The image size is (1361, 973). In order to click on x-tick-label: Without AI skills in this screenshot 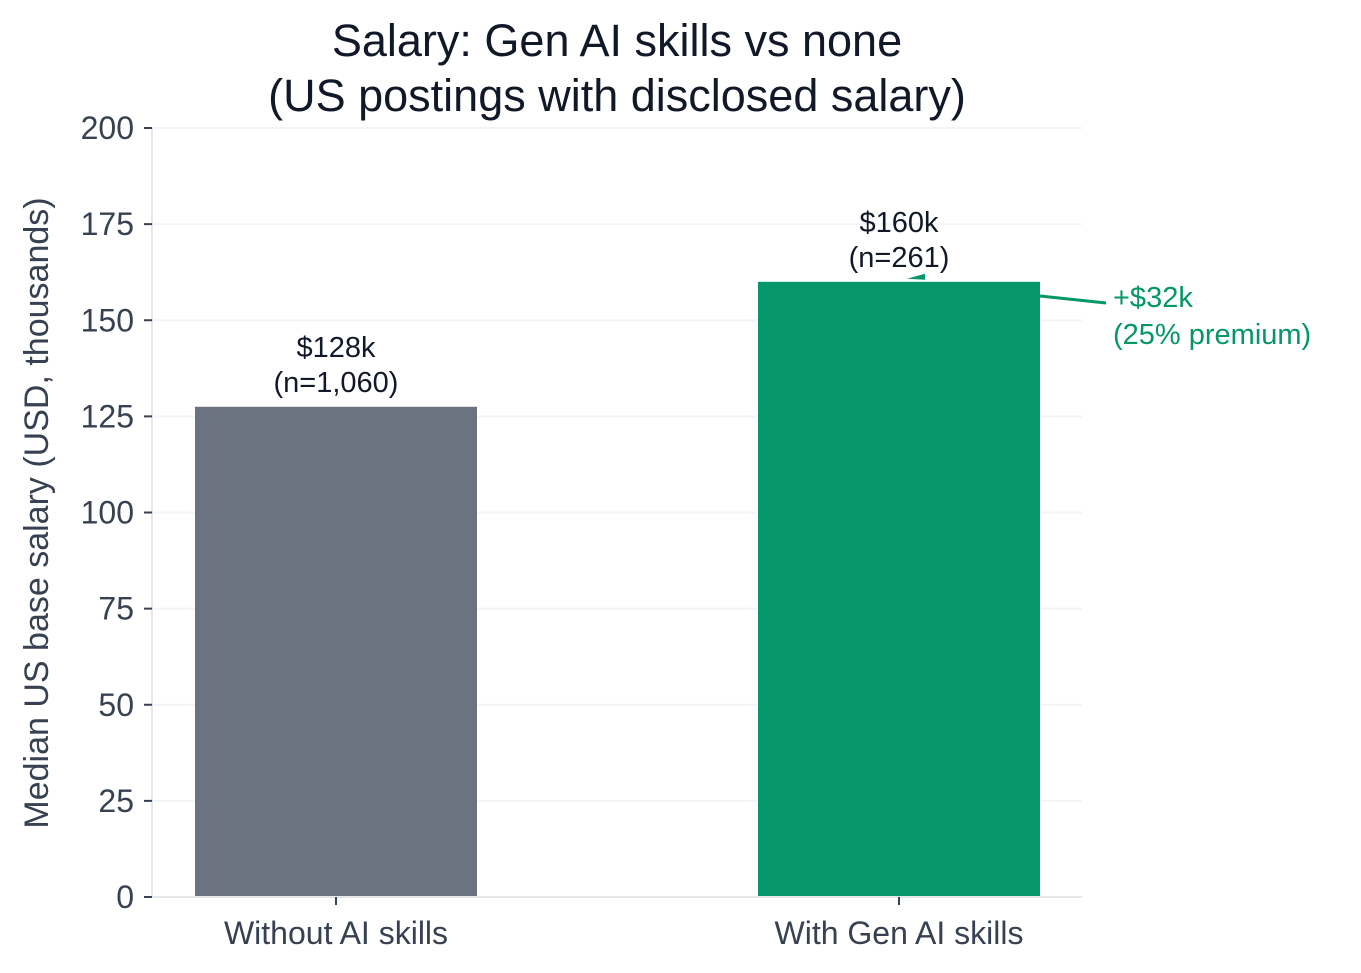, I will do `click(336, 933)`.